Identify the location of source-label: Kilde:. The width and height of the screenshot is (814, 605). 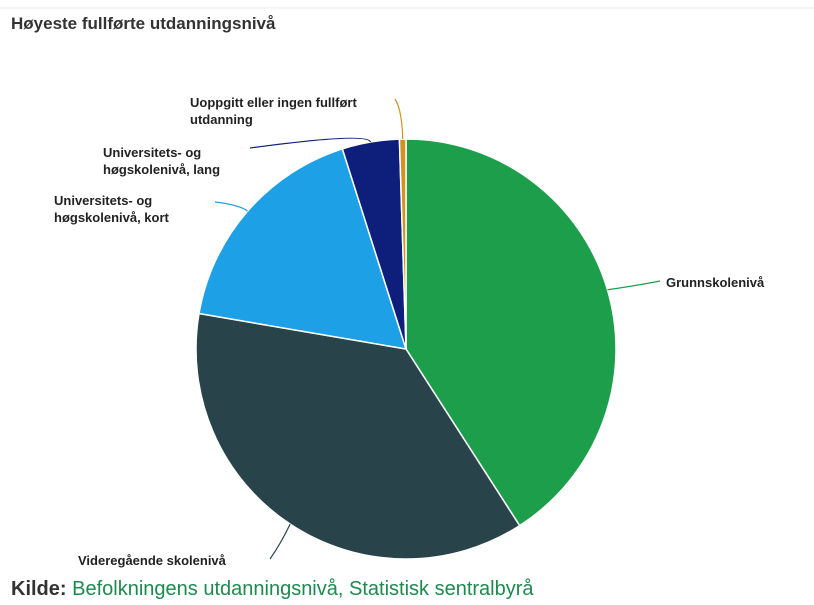
(39, 589).